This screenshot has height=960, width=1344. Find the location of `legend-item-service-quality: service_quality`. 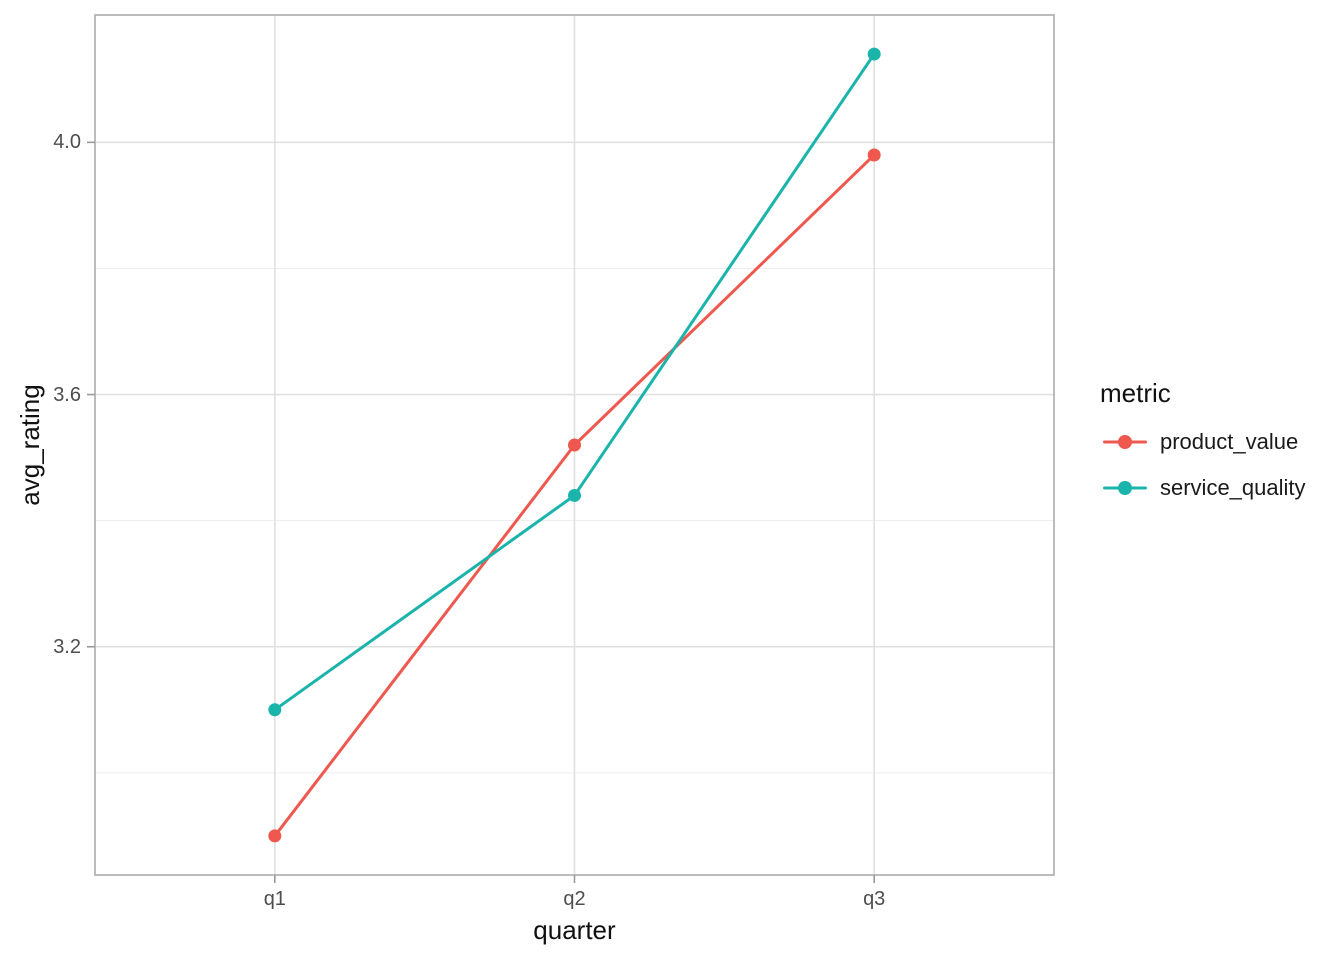

legend-item-service-quality: service_quality is located at coordinates (1203, 488).